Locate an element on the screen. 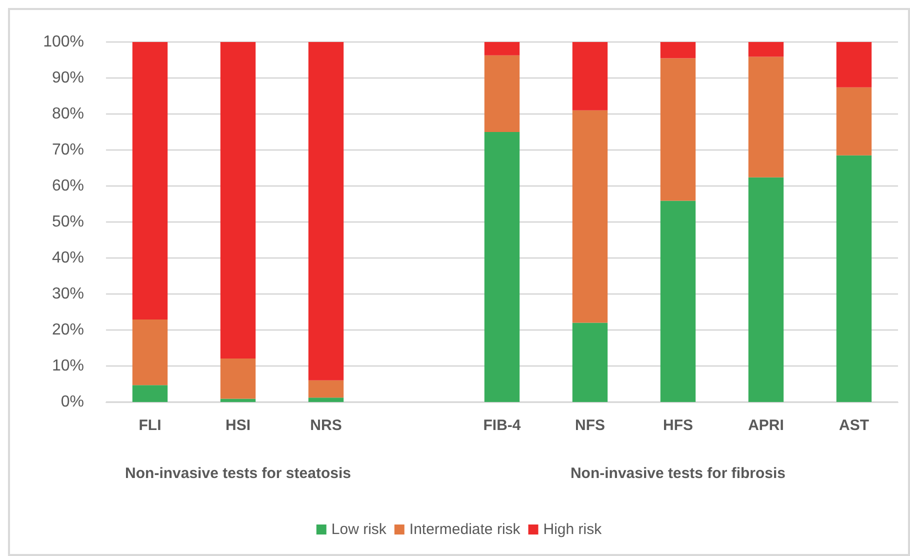 The width and height of the screenshot is (910, 556). legend-label: High risk is located at coordinates (572, 529).